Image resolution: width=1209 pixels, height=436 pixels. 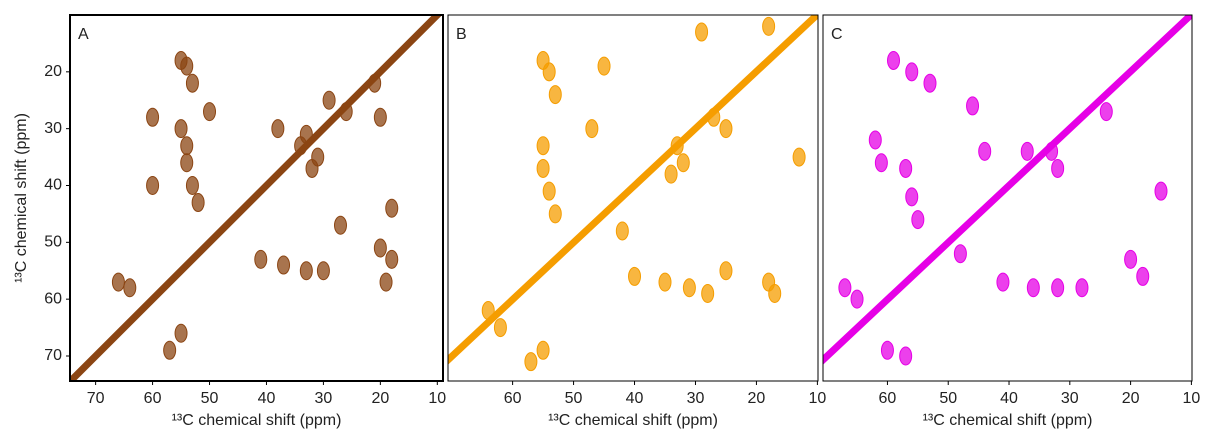 I want to click on x-tick-label: 20, so click(x=757, y=398).